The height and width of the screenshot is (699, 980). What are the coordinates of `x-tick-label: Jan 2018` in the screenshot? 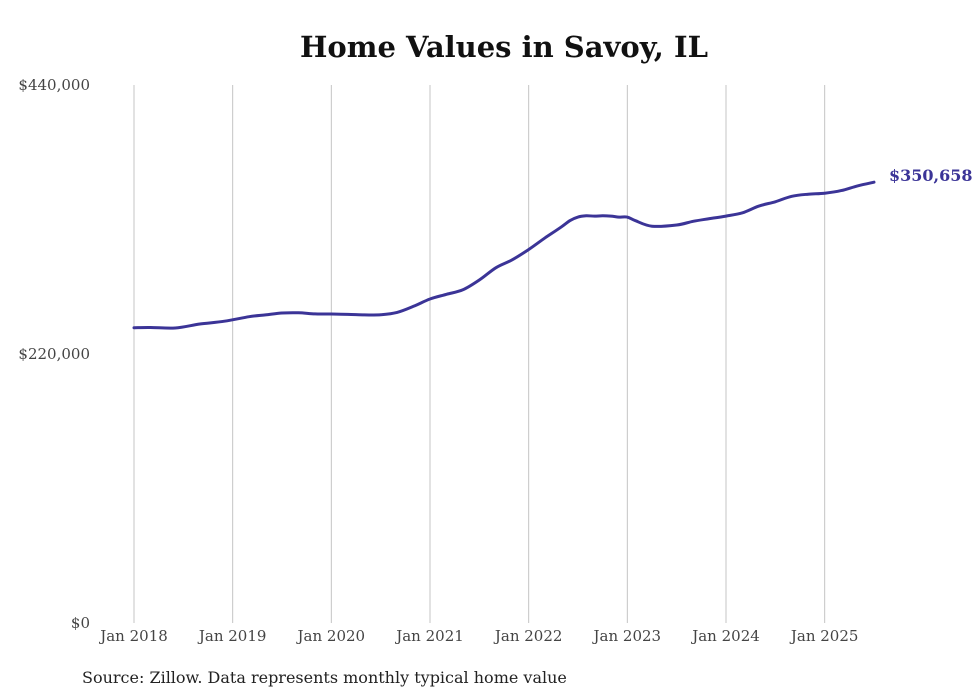 It's located at (133, 636).